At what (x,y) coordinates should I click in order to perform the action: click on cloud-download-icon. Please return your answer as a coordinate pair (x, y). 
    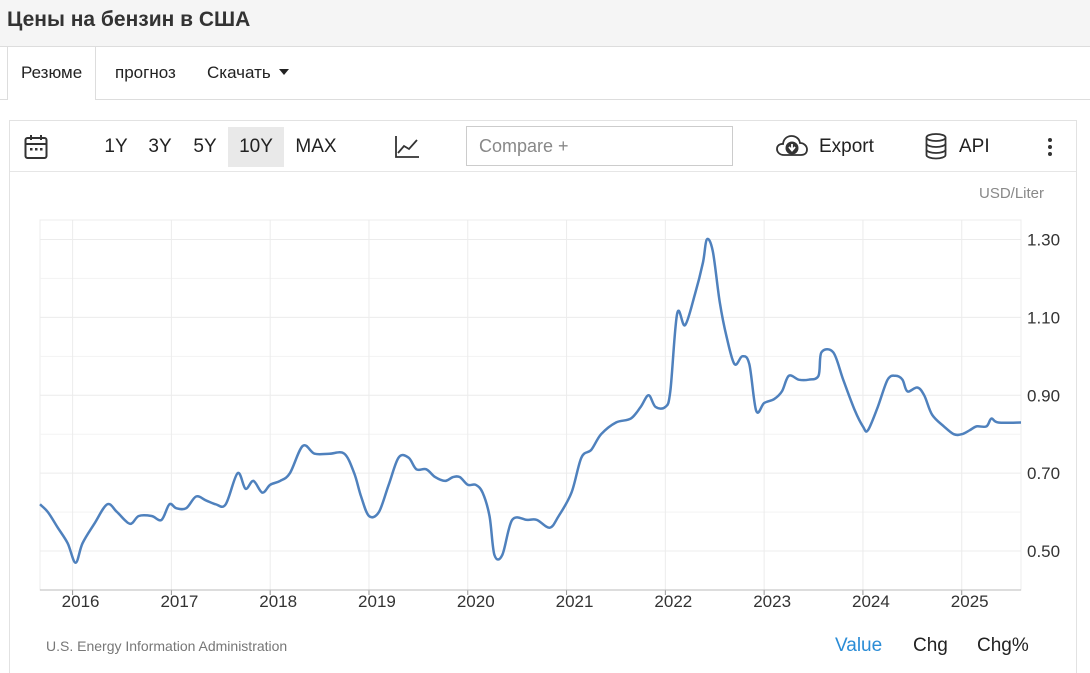
    Looking at the image, I should click on (792, 146).